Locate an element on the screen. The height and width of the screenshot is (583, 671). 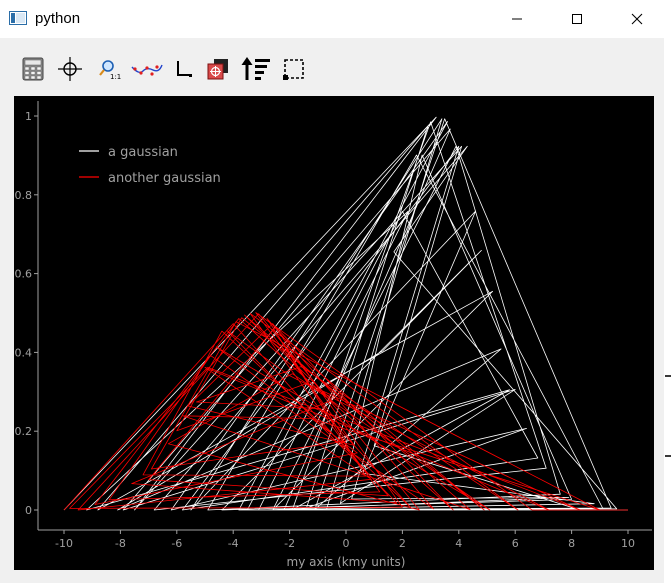
export-target-icon is located at coordinates (217, 69).